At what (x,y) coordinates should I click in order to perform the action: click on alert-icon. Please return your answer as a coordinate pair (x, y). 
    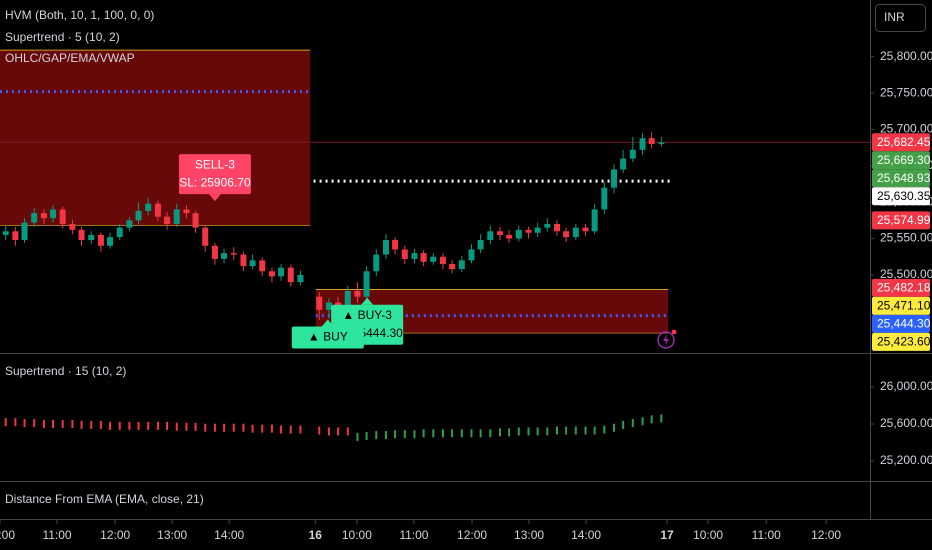
    Looking at the image, I should click on (666, 340).